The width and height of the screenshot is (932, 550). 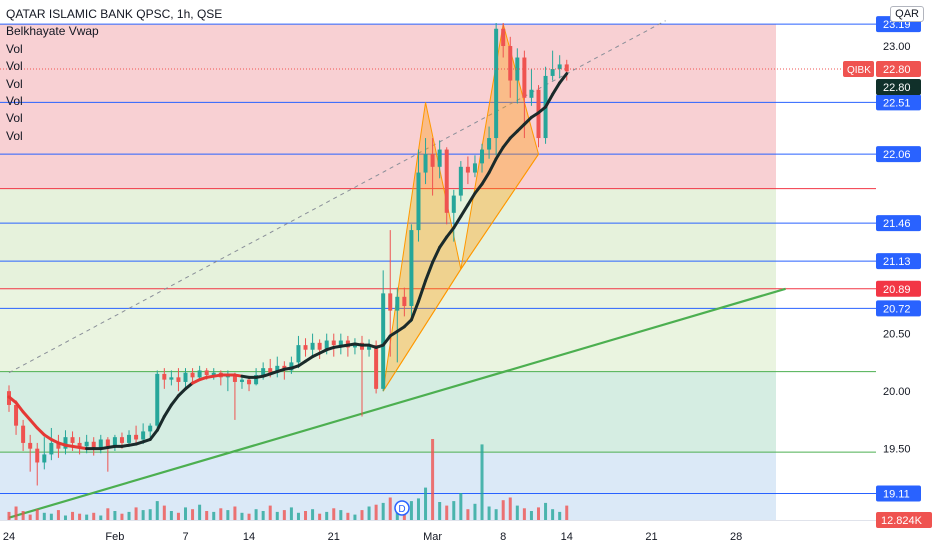 What do you see at coordinates (432, 537) in the screenshot?
I see `x-tick-label: Mar` at bounding box center [432, 537].